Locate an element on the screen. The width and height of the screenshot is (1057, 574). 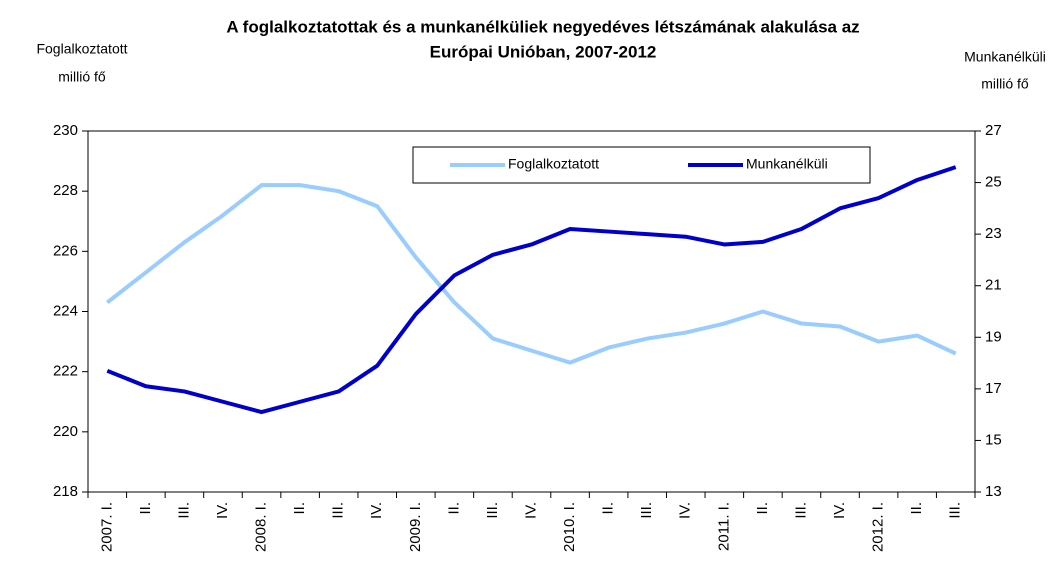
y2-tick-label: 17 is located at coordinates (993, 388).